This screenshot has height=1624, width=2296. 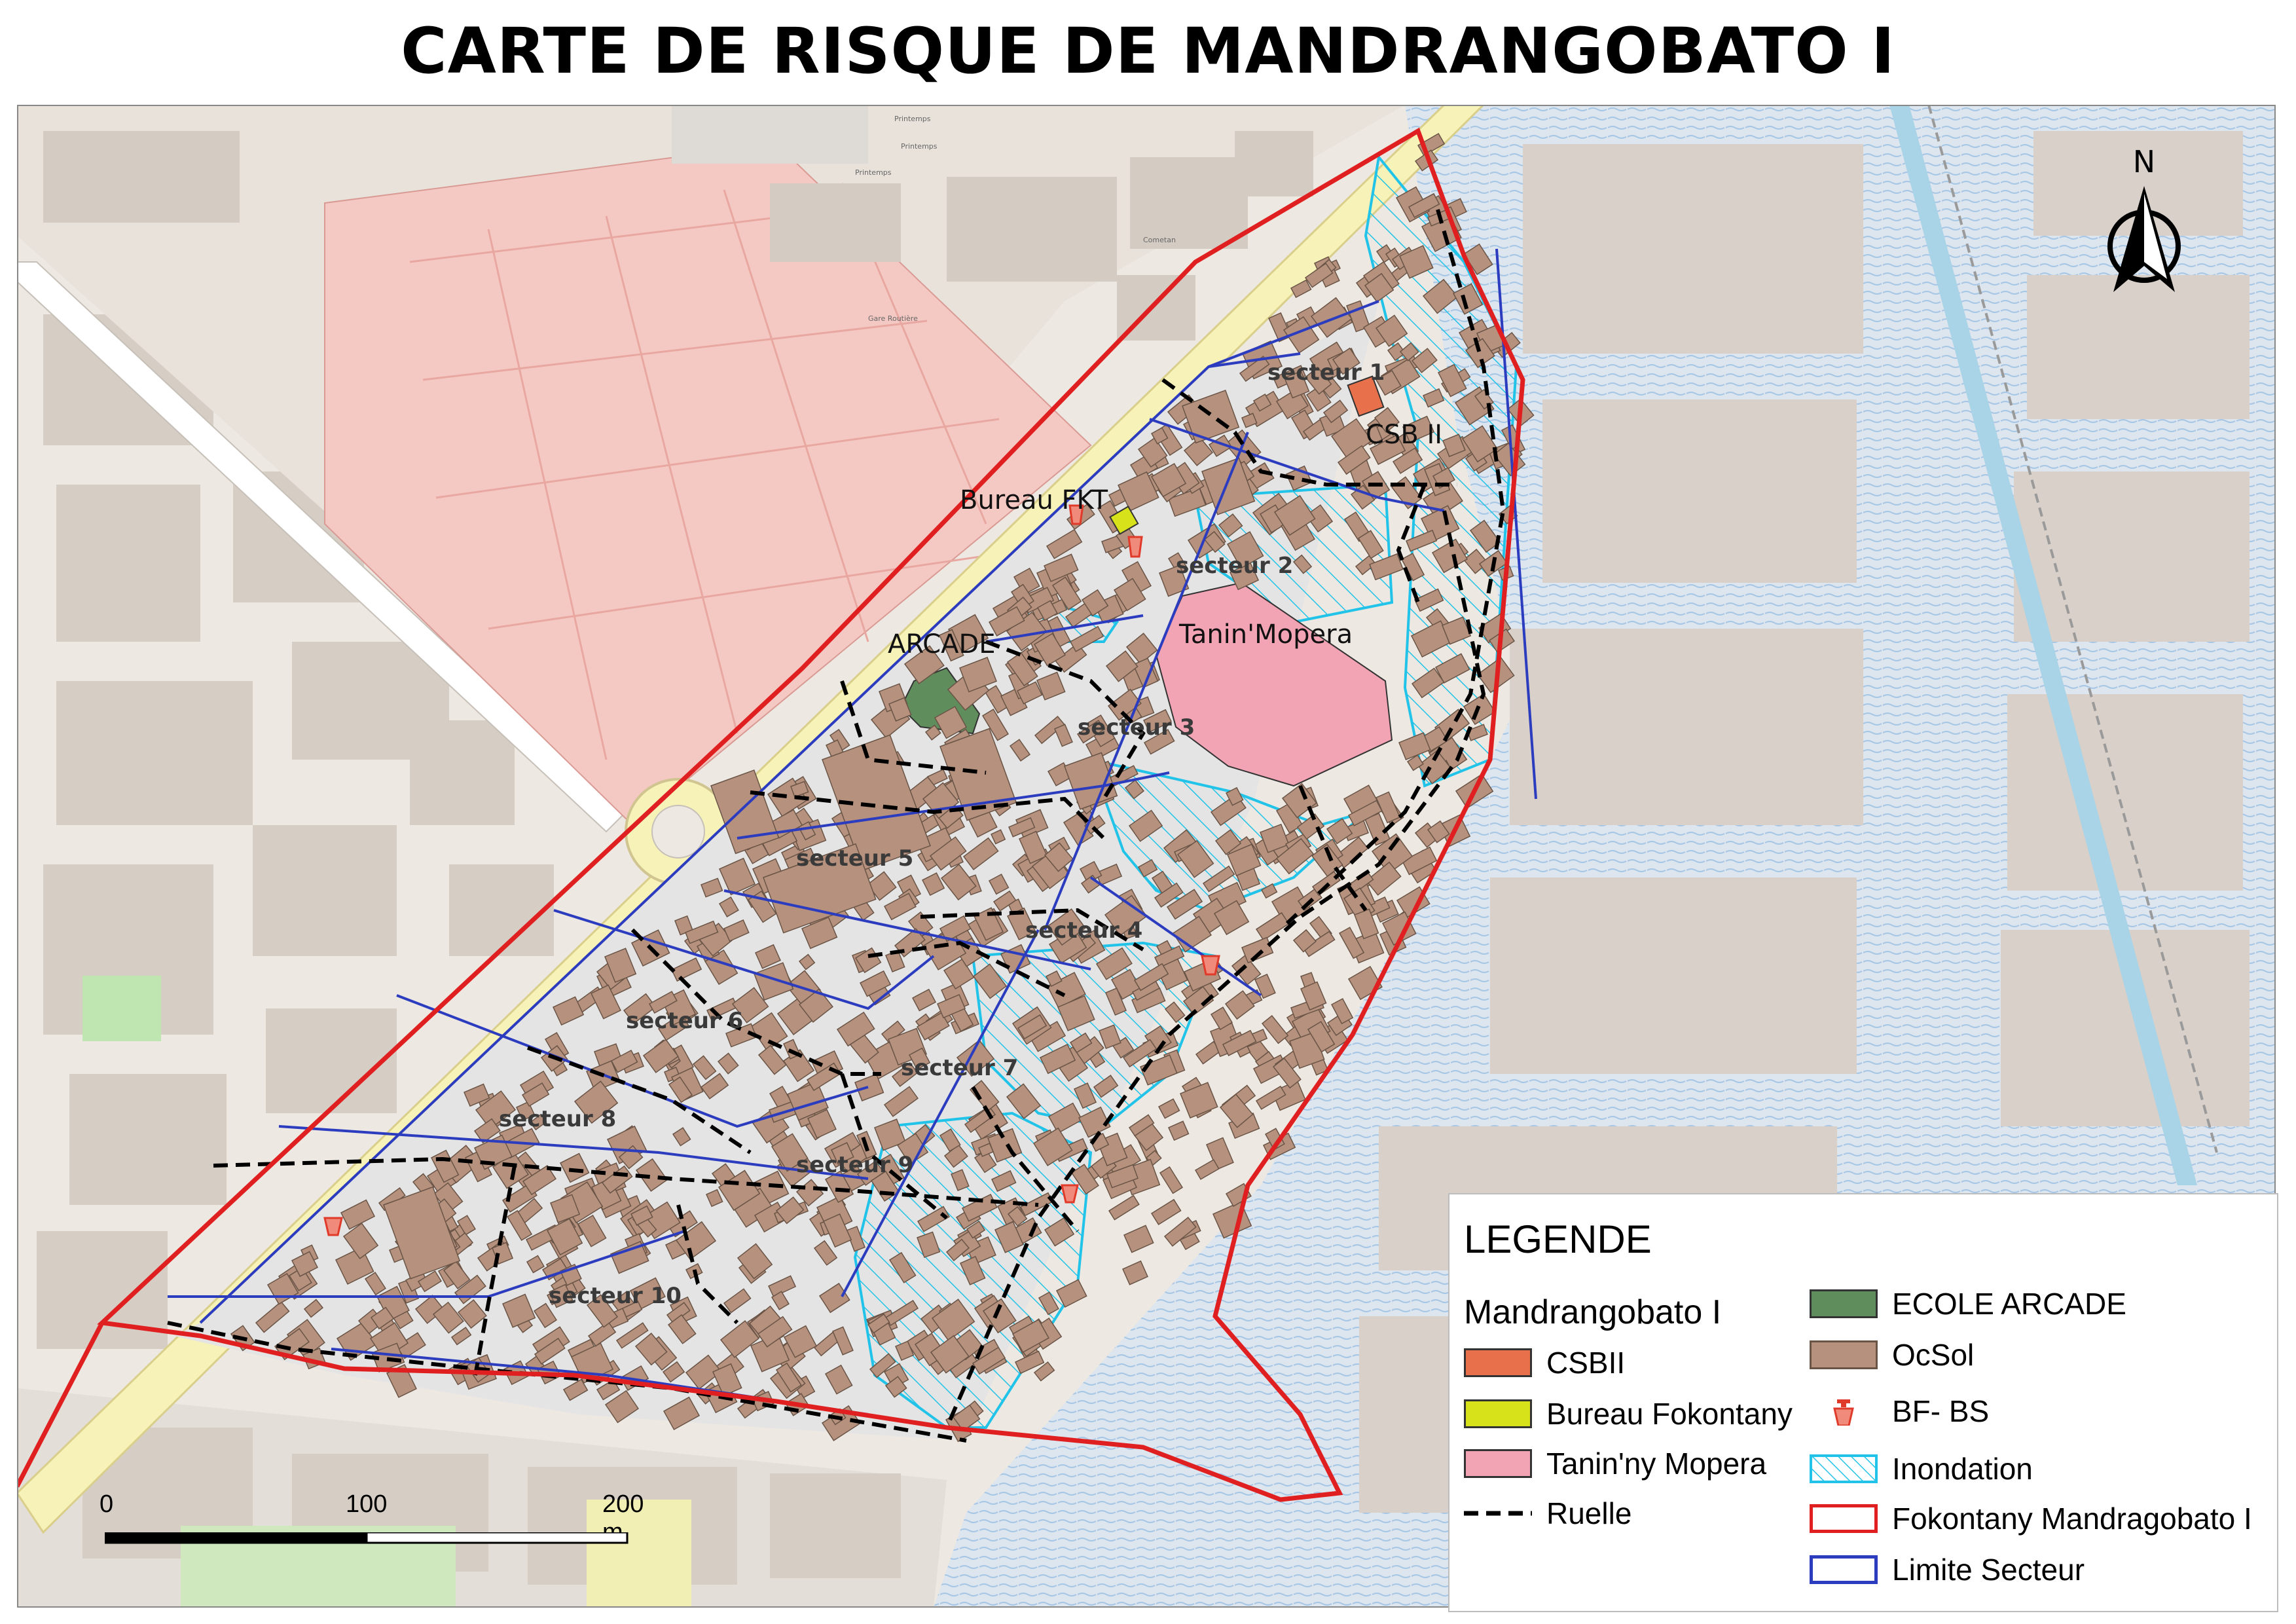 What do you see at coordinates (107, 1504) in the screenshot?
I see `scalebar-label-0: 0` at bounding box center [107, 1504].